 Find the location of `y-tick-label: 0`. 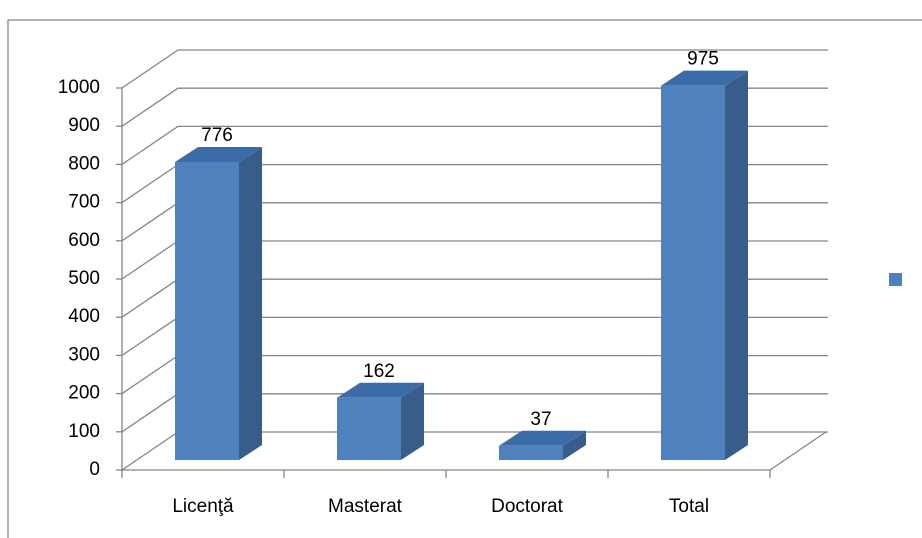

y-tick-label: 0 is located at coordinates (94, 469).